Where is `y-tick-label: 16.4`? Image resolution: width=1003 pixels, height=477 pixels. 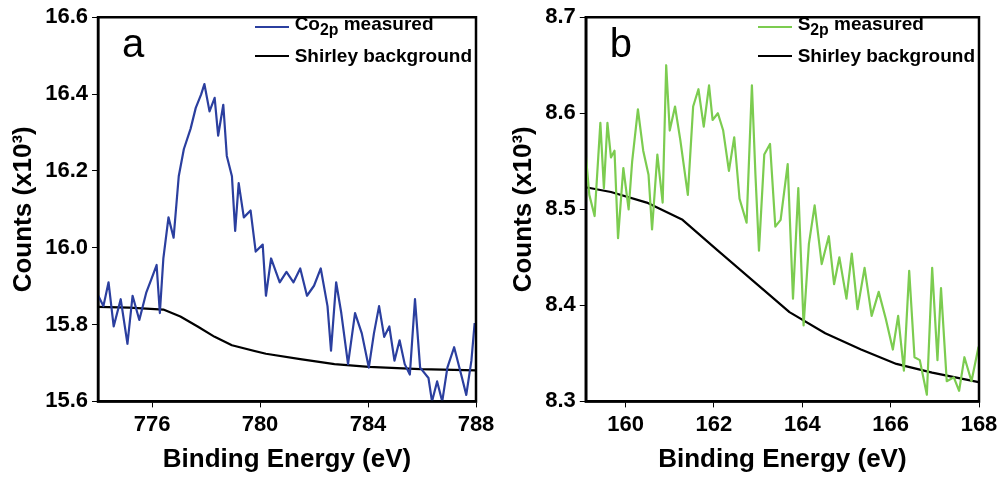 y-tick-label: 16.4 is located at coordinates (67, 93).